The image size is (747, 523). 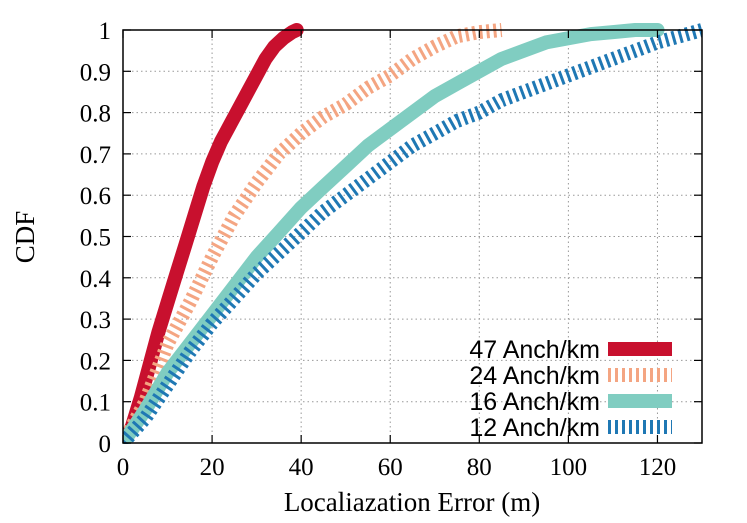 What do you see at coordinates (95, 403) in the screenshot?
I see `y-tick-label: 0.1` at bounding box center [95, 403].